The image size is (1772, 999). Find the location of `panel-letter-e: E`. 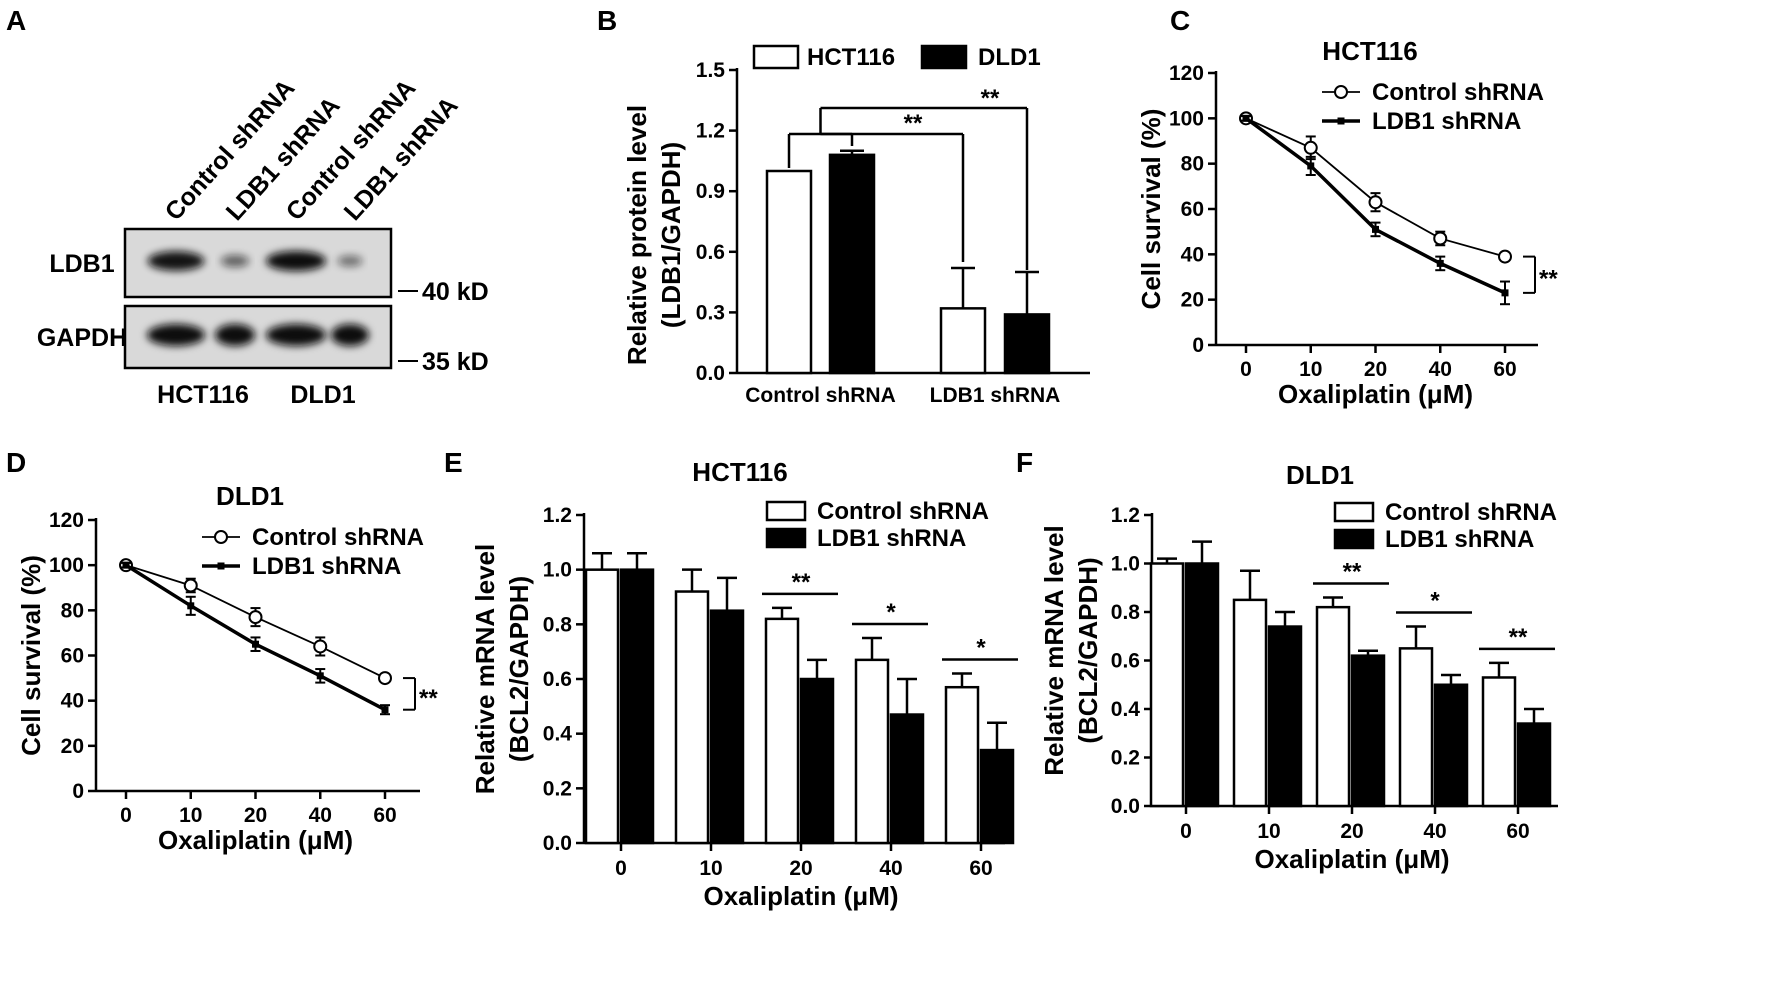

panel-letter-e: E is located at coordinates (453, 462).